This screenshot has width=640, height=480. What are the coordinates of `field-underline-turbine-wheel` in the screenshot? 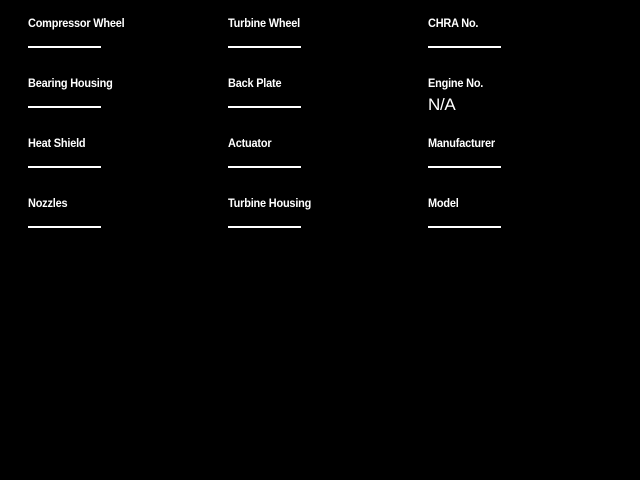 It's located at (264, 47).